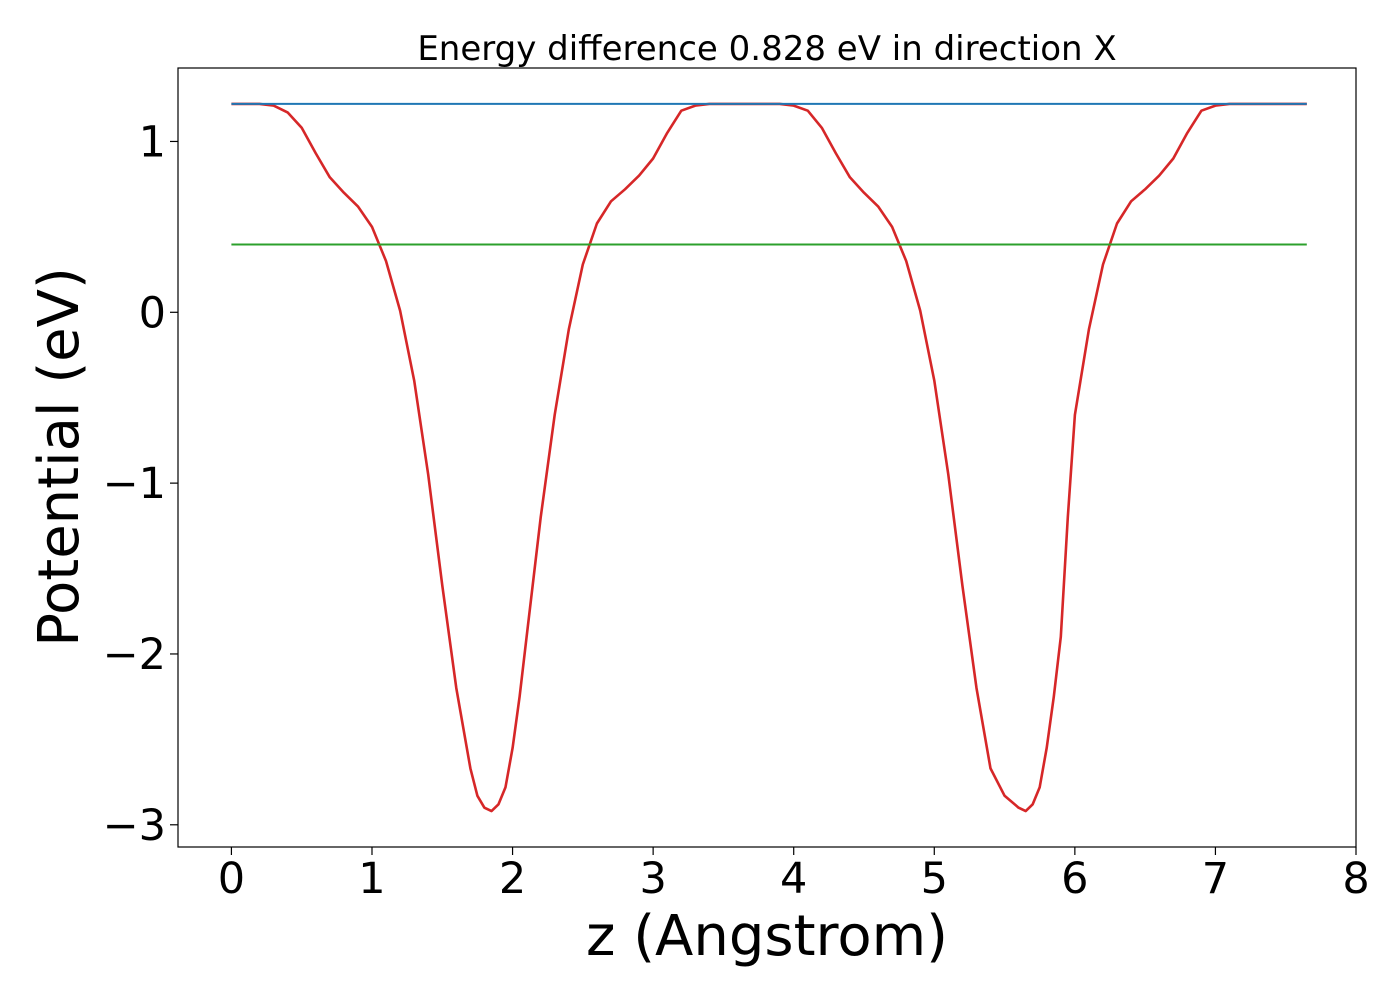 The image size is (1400, 1000). Describe the element at coordinates (652, 879) in the screenshot. I see `x-tick-label: 3` at that location.